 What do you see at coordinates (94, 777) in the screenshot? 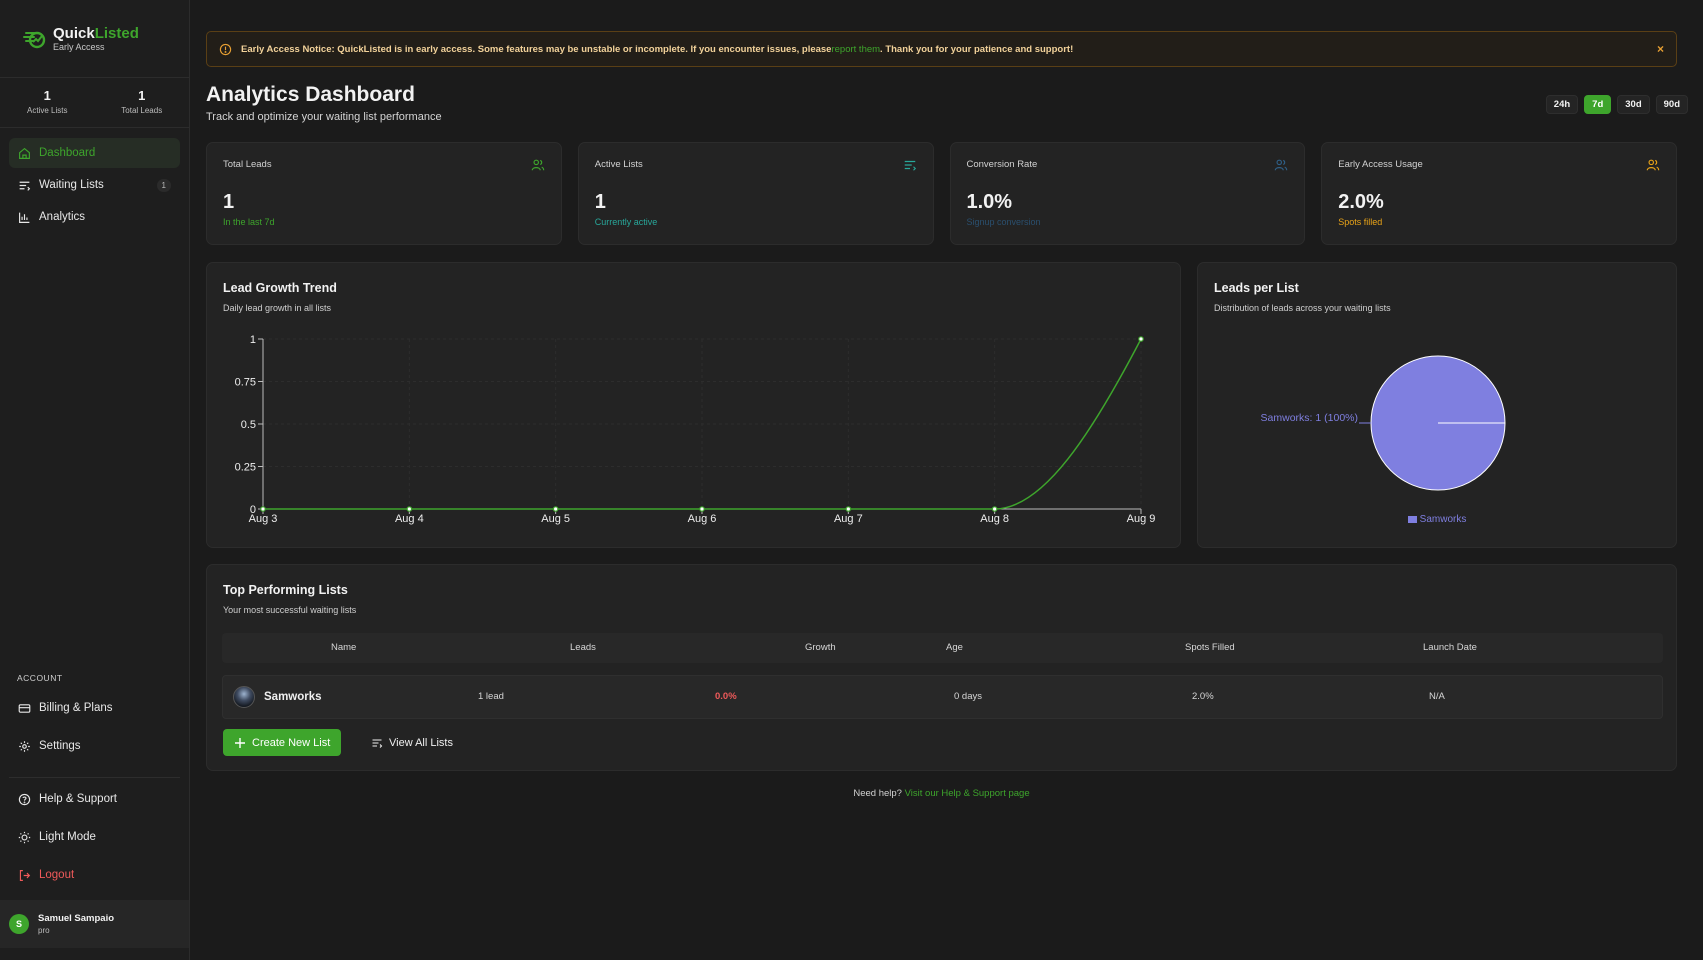
I see `sidebar-divider` at bounding box center [94, 777].